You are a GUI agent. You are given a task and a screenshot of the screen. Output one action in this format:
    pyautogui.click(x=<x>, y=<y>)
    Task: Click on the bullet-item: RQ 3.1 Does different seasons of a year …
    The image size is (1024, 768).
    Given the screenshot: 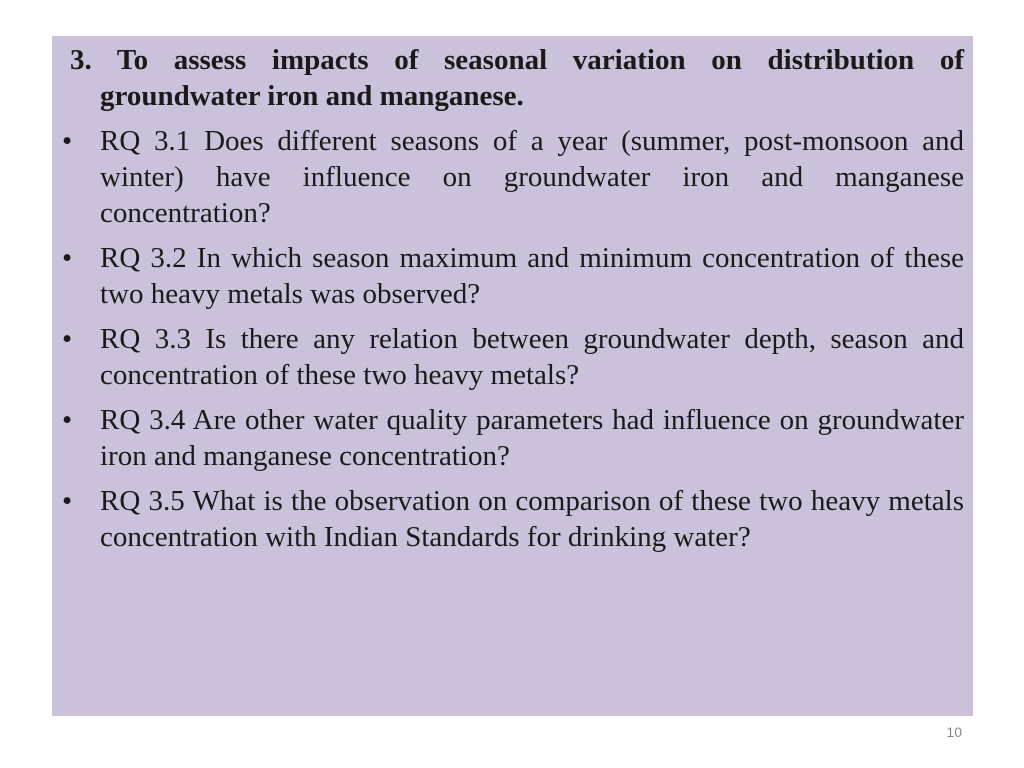 What is the action you would take?
    pyautogui.click(x=513, y=177)
    